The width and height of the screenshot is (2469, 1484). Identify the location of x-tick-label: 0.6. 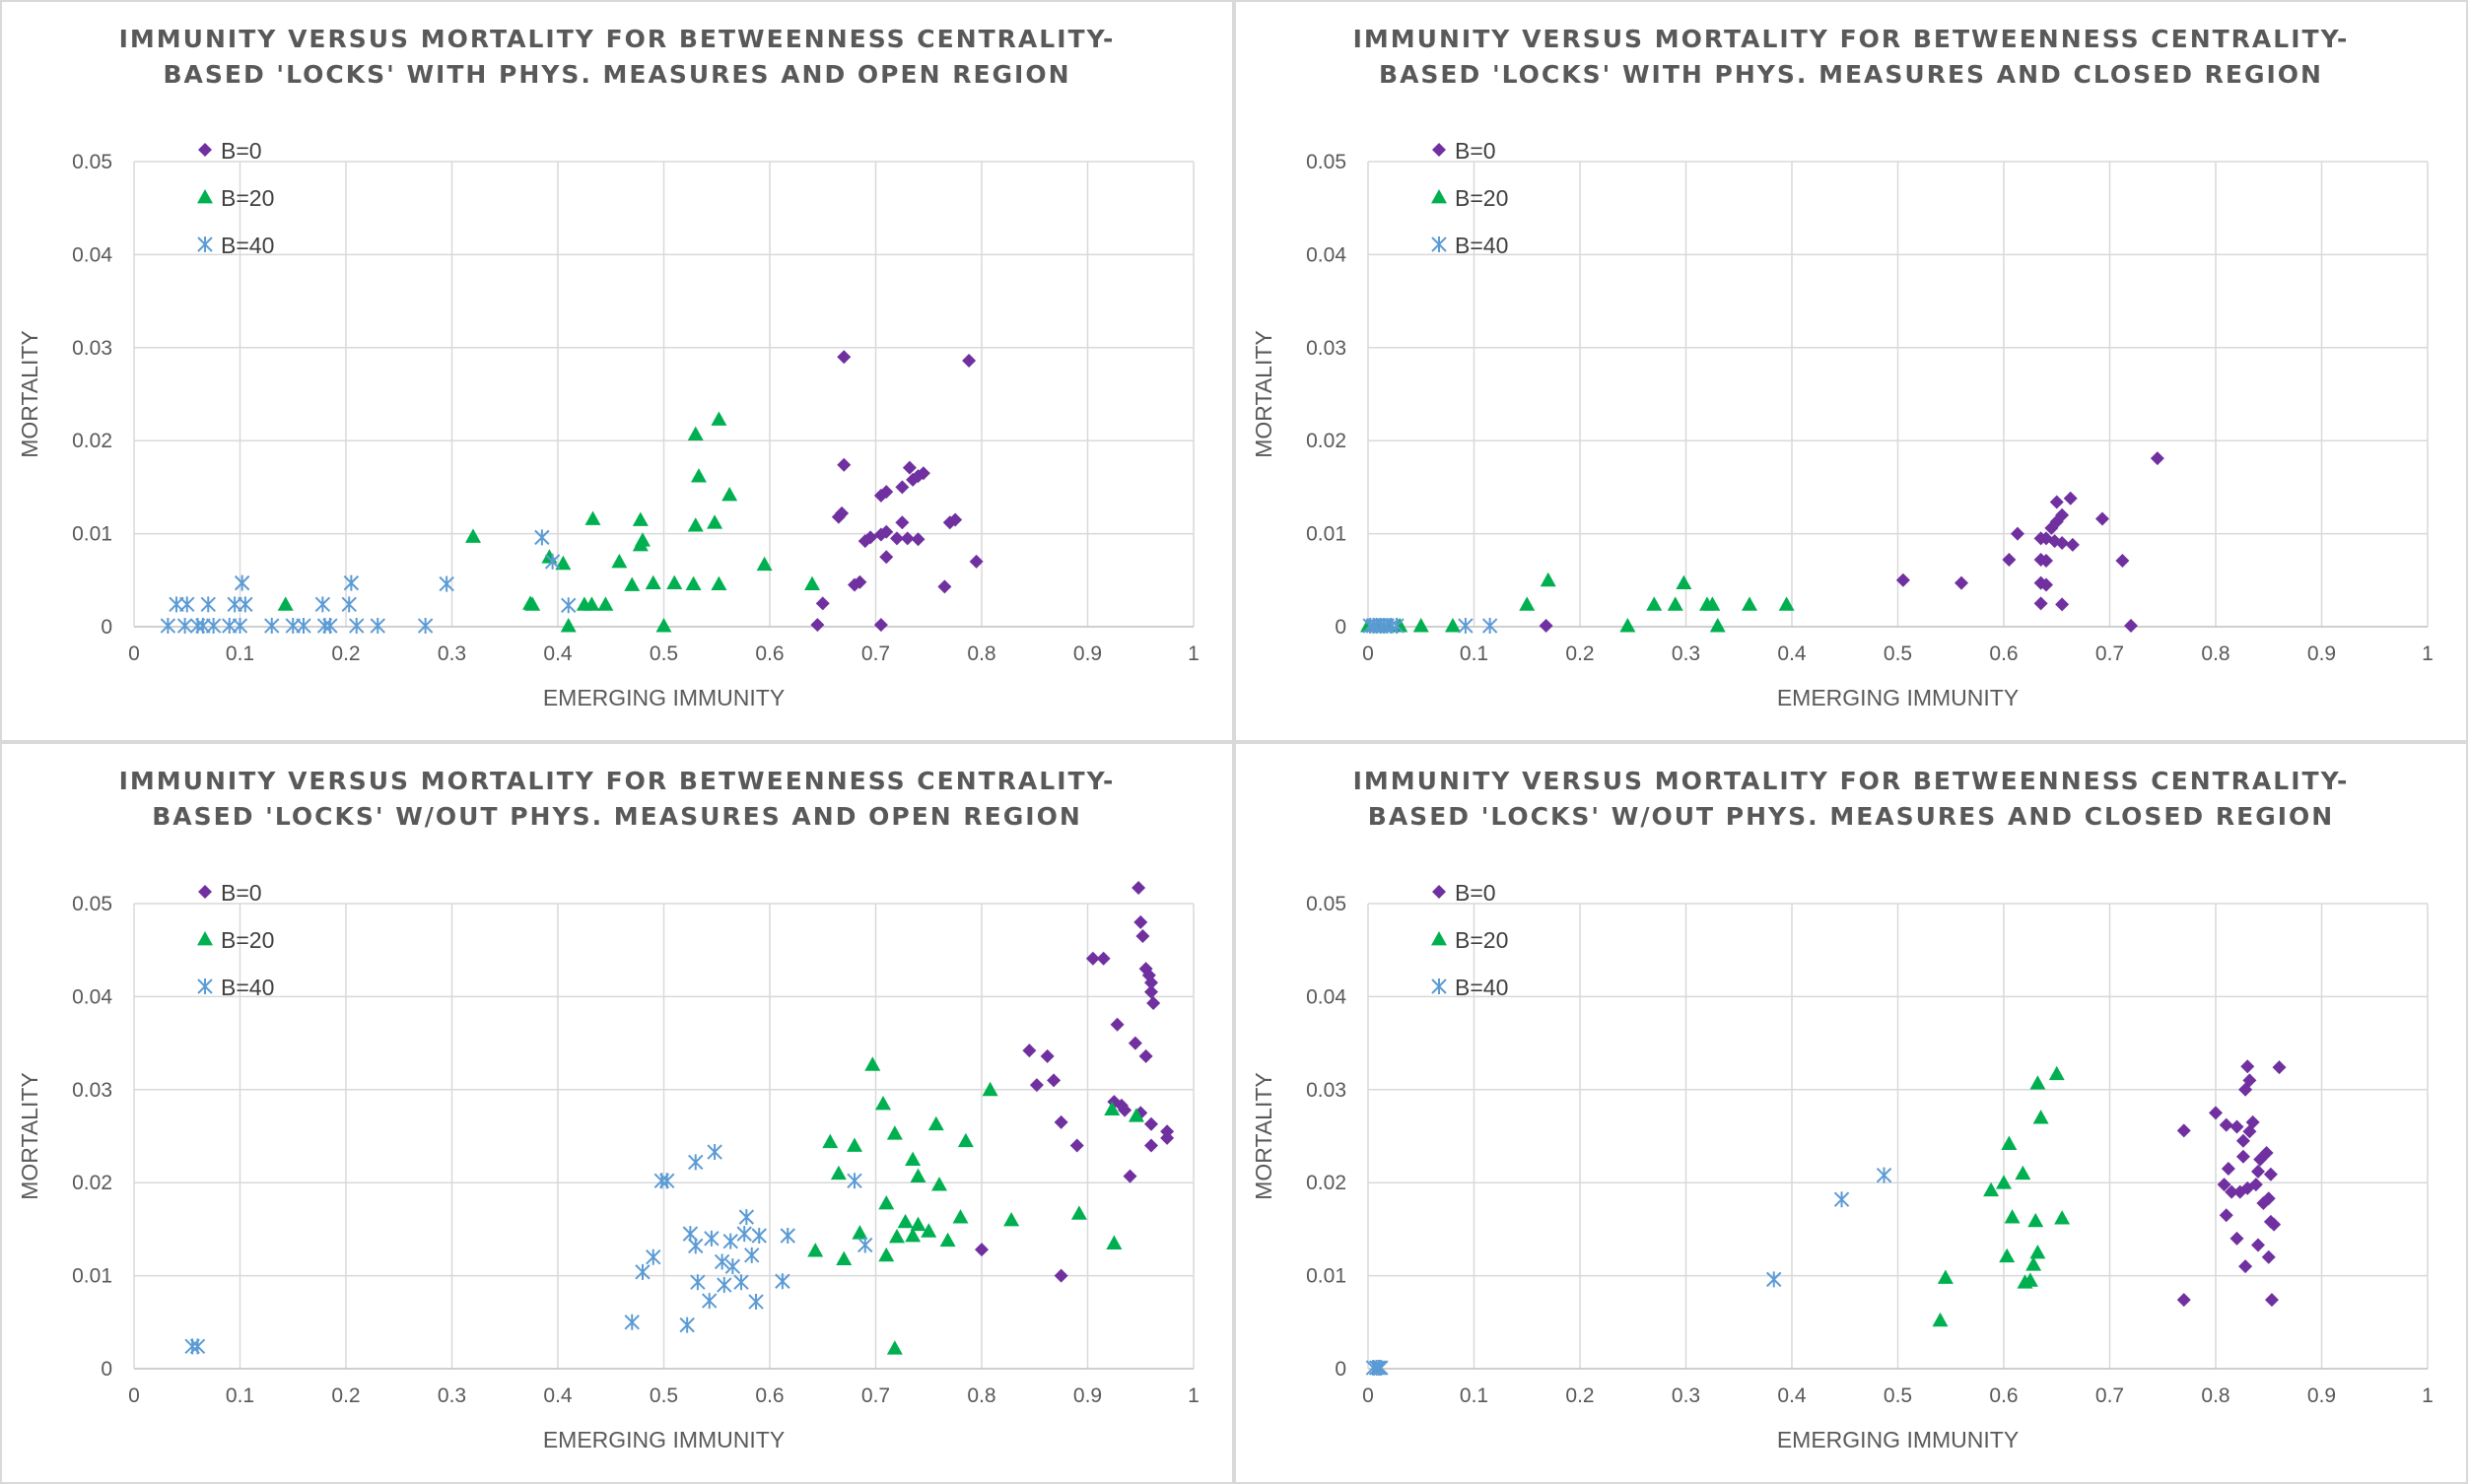
(769, 653).